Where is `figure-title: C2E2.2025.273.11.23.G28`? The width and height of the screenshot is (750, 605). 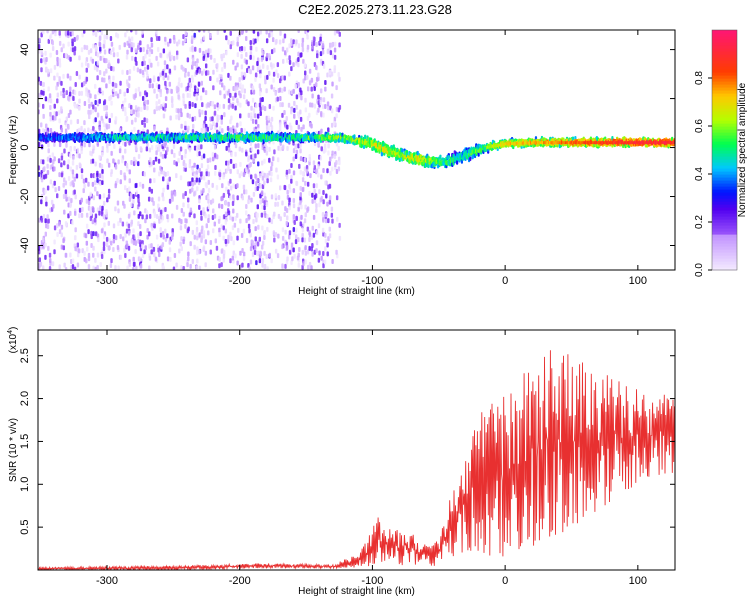
figure-title: C2E2.2025.273.11.23.G28 is located at coordinates (375, 9).